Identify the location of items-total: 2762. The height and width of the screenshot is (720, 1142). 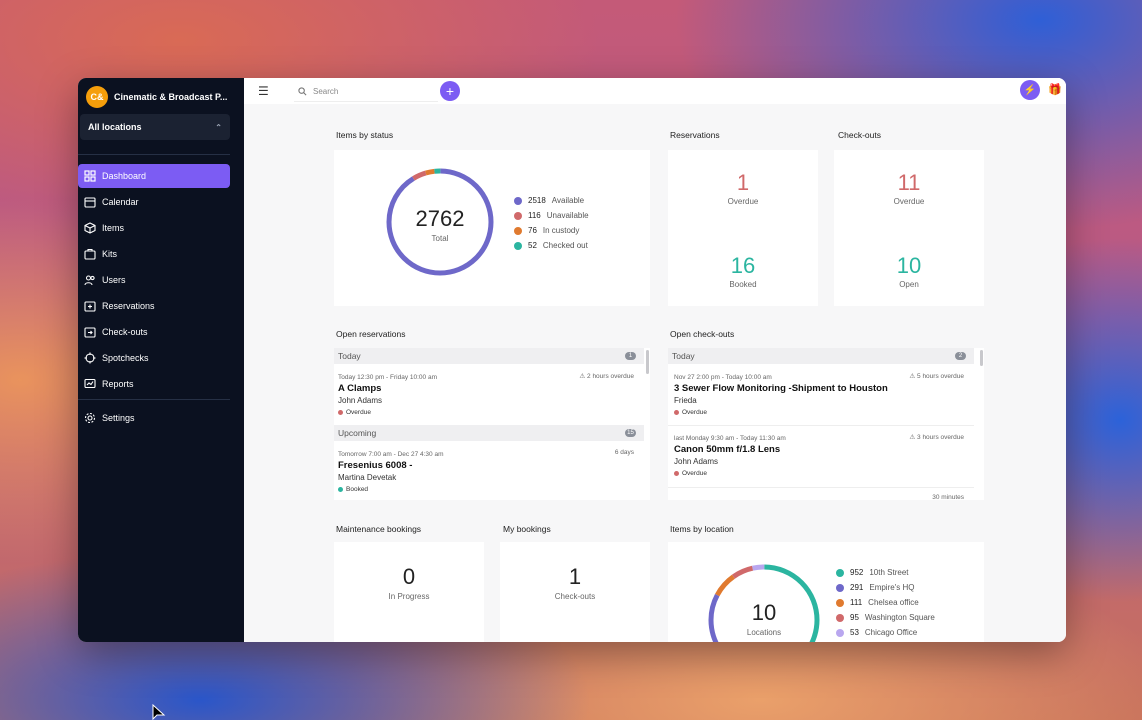
(440, 218).